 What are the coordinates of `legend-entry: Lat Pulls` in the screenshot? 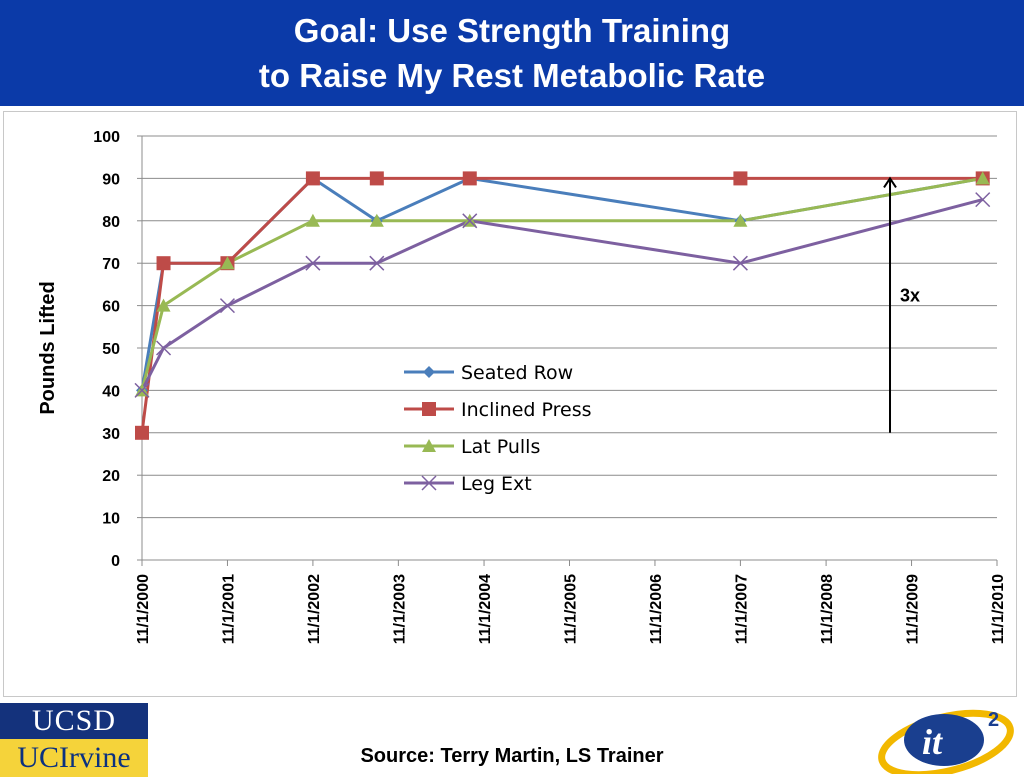 It's located at (500, 447).